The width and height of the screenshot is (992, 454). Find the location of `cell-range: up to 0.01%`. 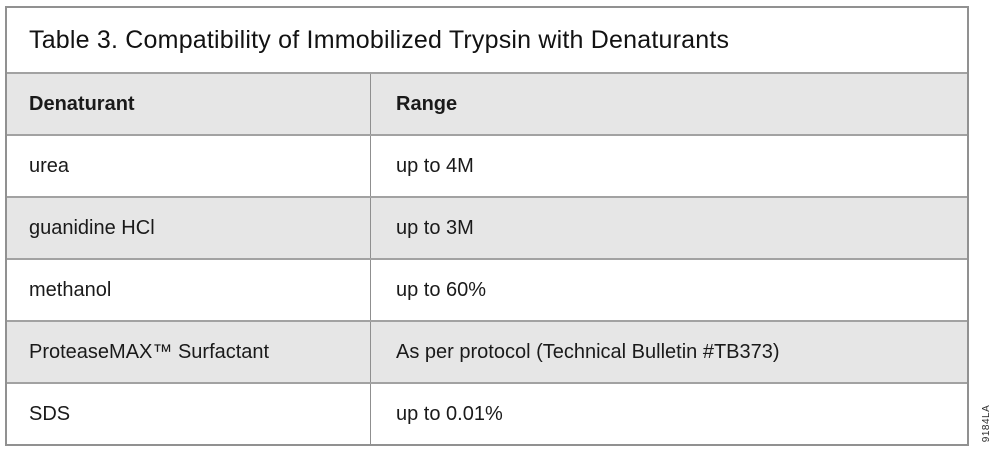

cell-range: up to 0.01% is located at coordinates (449, 413).